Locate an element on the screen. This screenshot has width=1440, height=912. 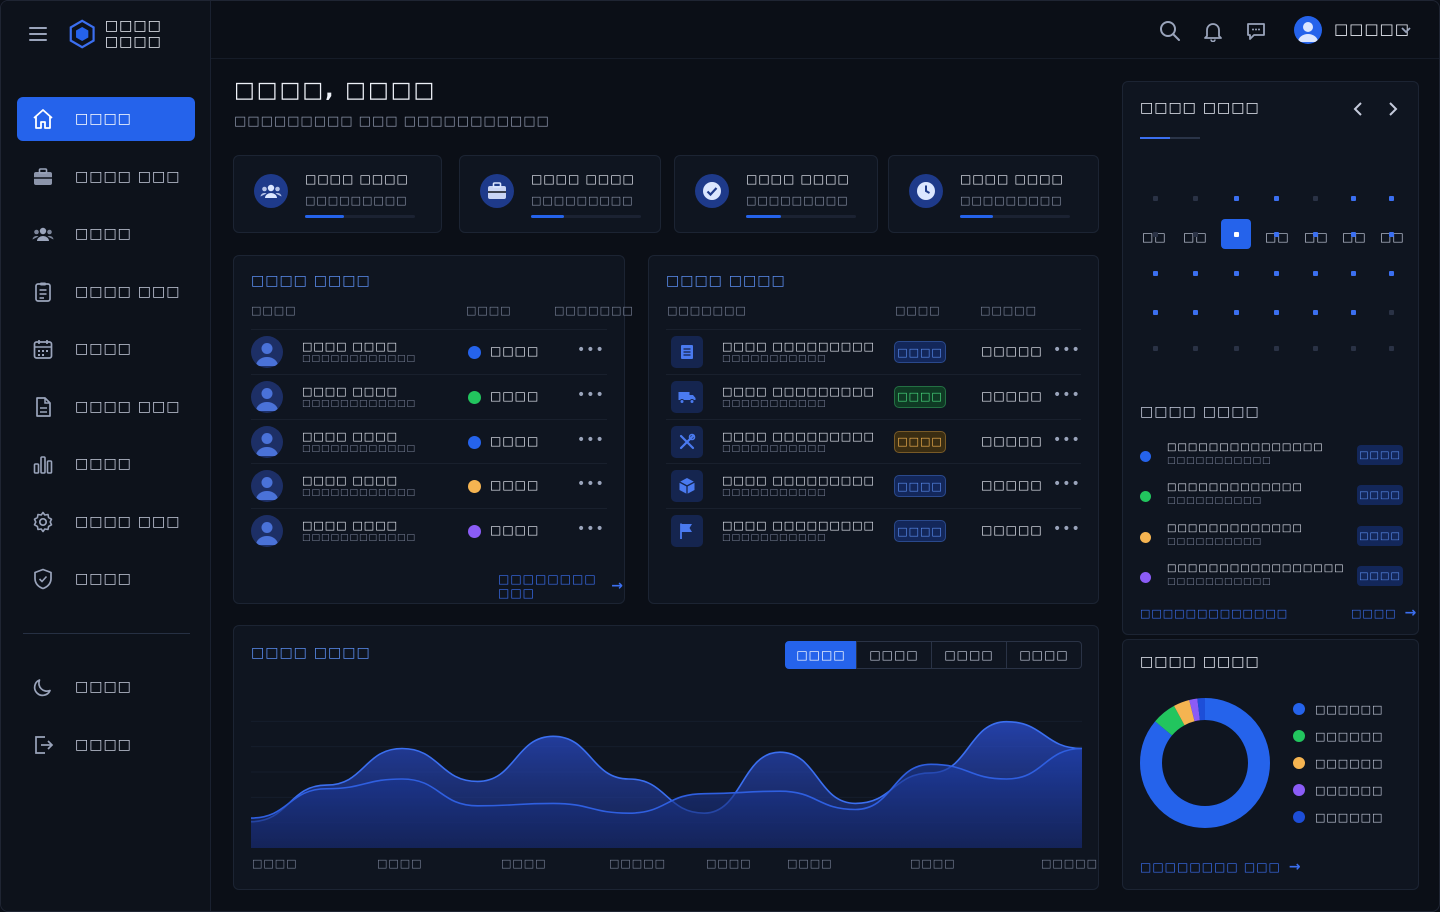
weekday-label: □□ is located at coordinates (1277, 237).